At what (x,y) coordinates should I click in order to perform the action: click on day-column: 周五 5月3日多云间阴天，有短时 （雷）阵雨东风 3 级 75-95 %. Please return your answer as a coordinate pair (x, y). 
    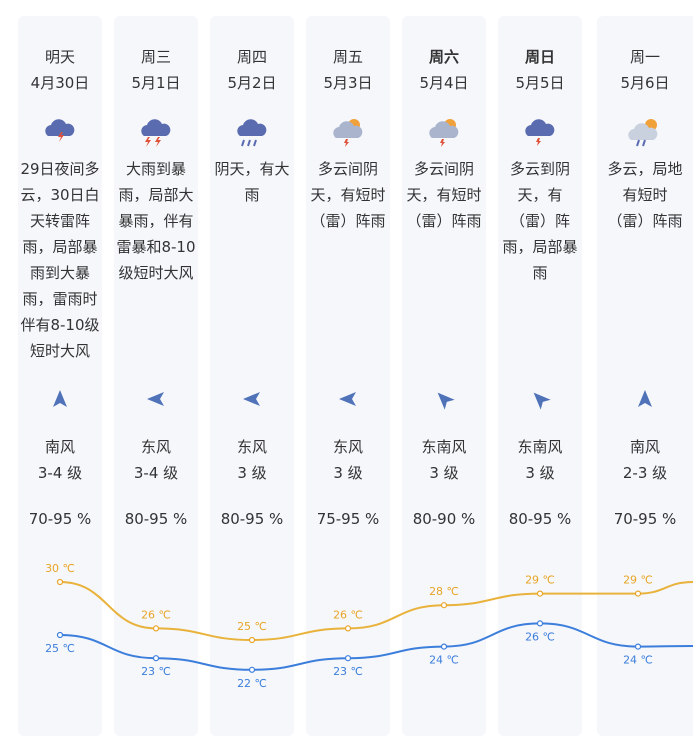
    Looking at the image, I should click on (348, 376).